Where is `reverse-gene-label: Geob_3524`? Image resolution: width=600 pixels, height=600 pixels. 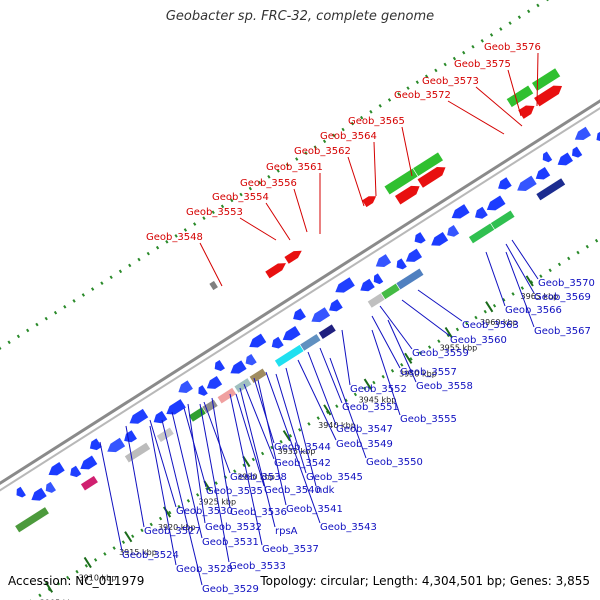
reverse-gene-label: Geob_3524 is located at coordinates (150, 555).